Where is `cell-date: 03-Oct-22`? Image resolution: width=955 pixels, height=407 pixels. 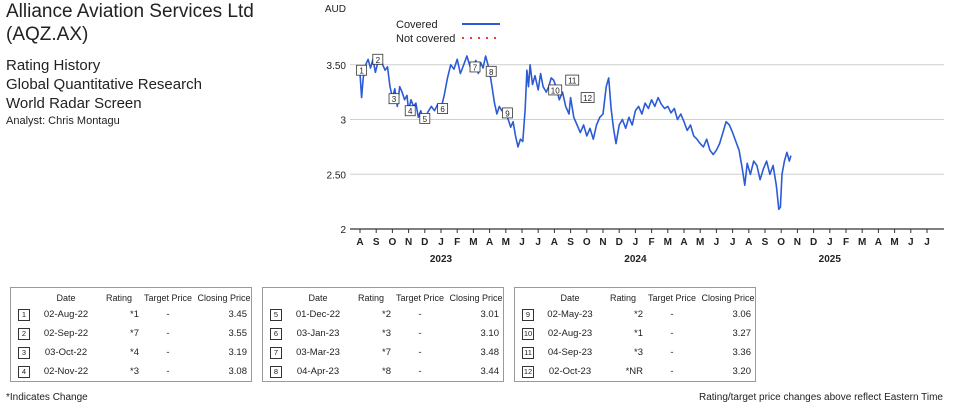
cell-date: 03-Oct-22 is located at coordinates (66, 352).